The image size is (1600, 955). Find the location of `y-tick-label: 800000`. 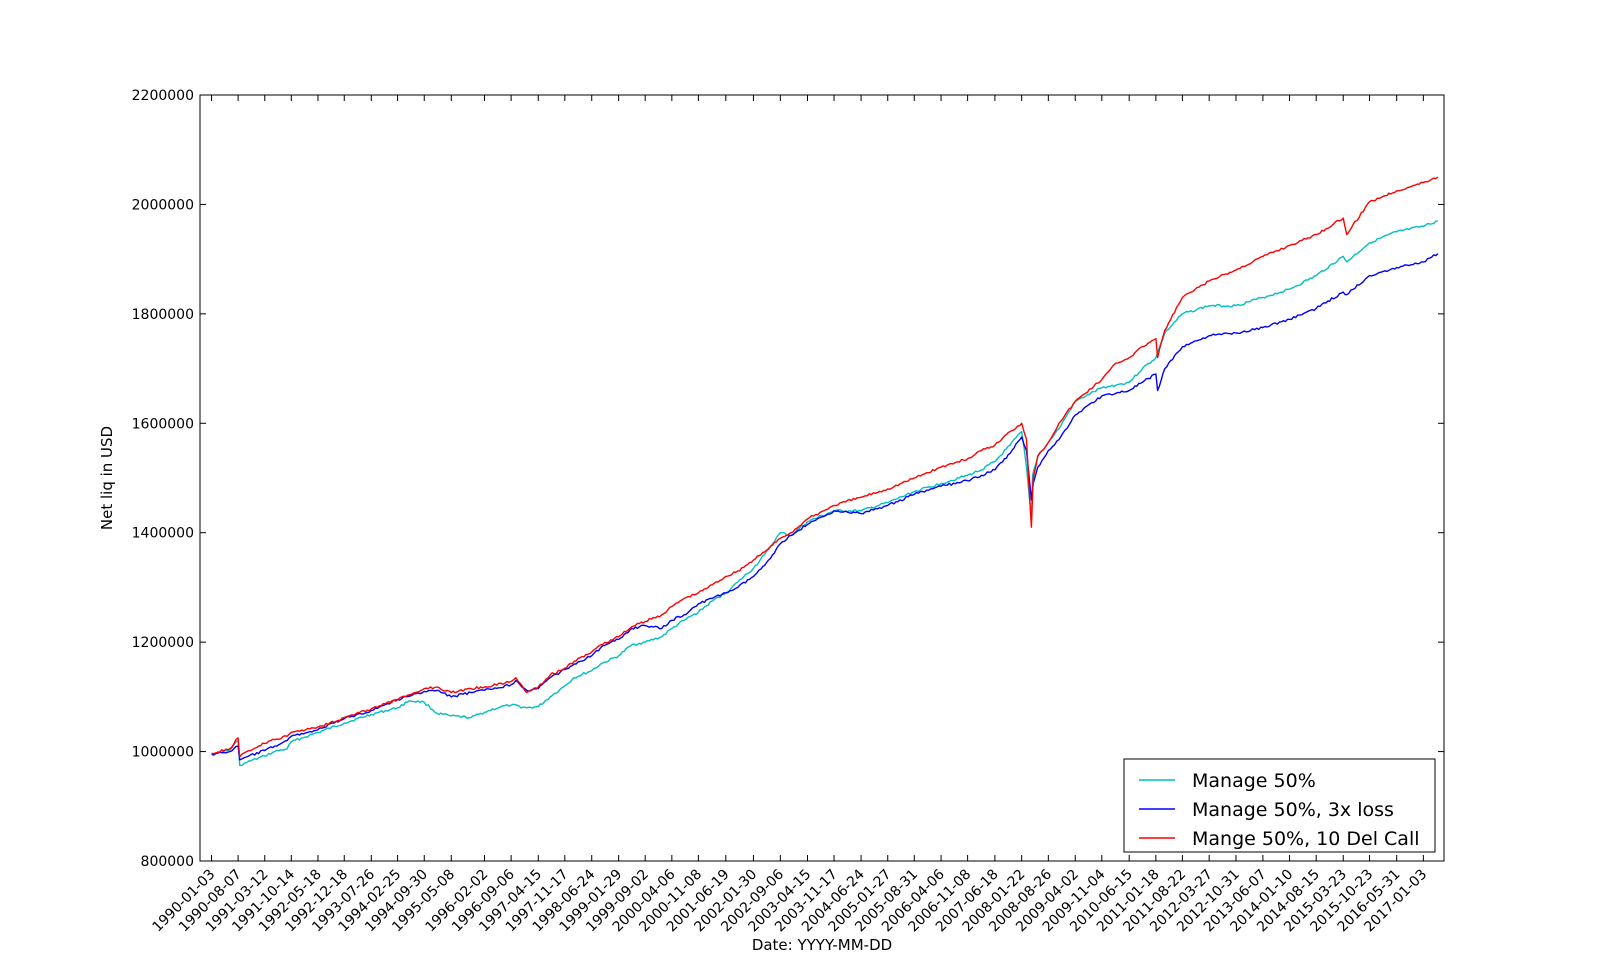

y-tick-label: 800000 is located at coordinates (167, 862).